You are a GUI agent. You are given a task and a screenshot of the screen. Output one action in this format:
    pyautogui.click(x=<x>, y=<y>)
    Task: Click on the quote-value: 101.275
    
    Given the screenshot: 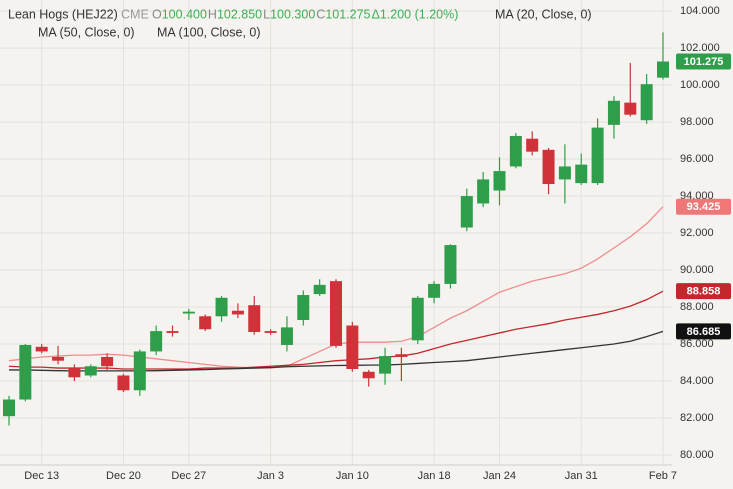 What is the action you would take?
    pyautogui.click(x=347, y=14)
    